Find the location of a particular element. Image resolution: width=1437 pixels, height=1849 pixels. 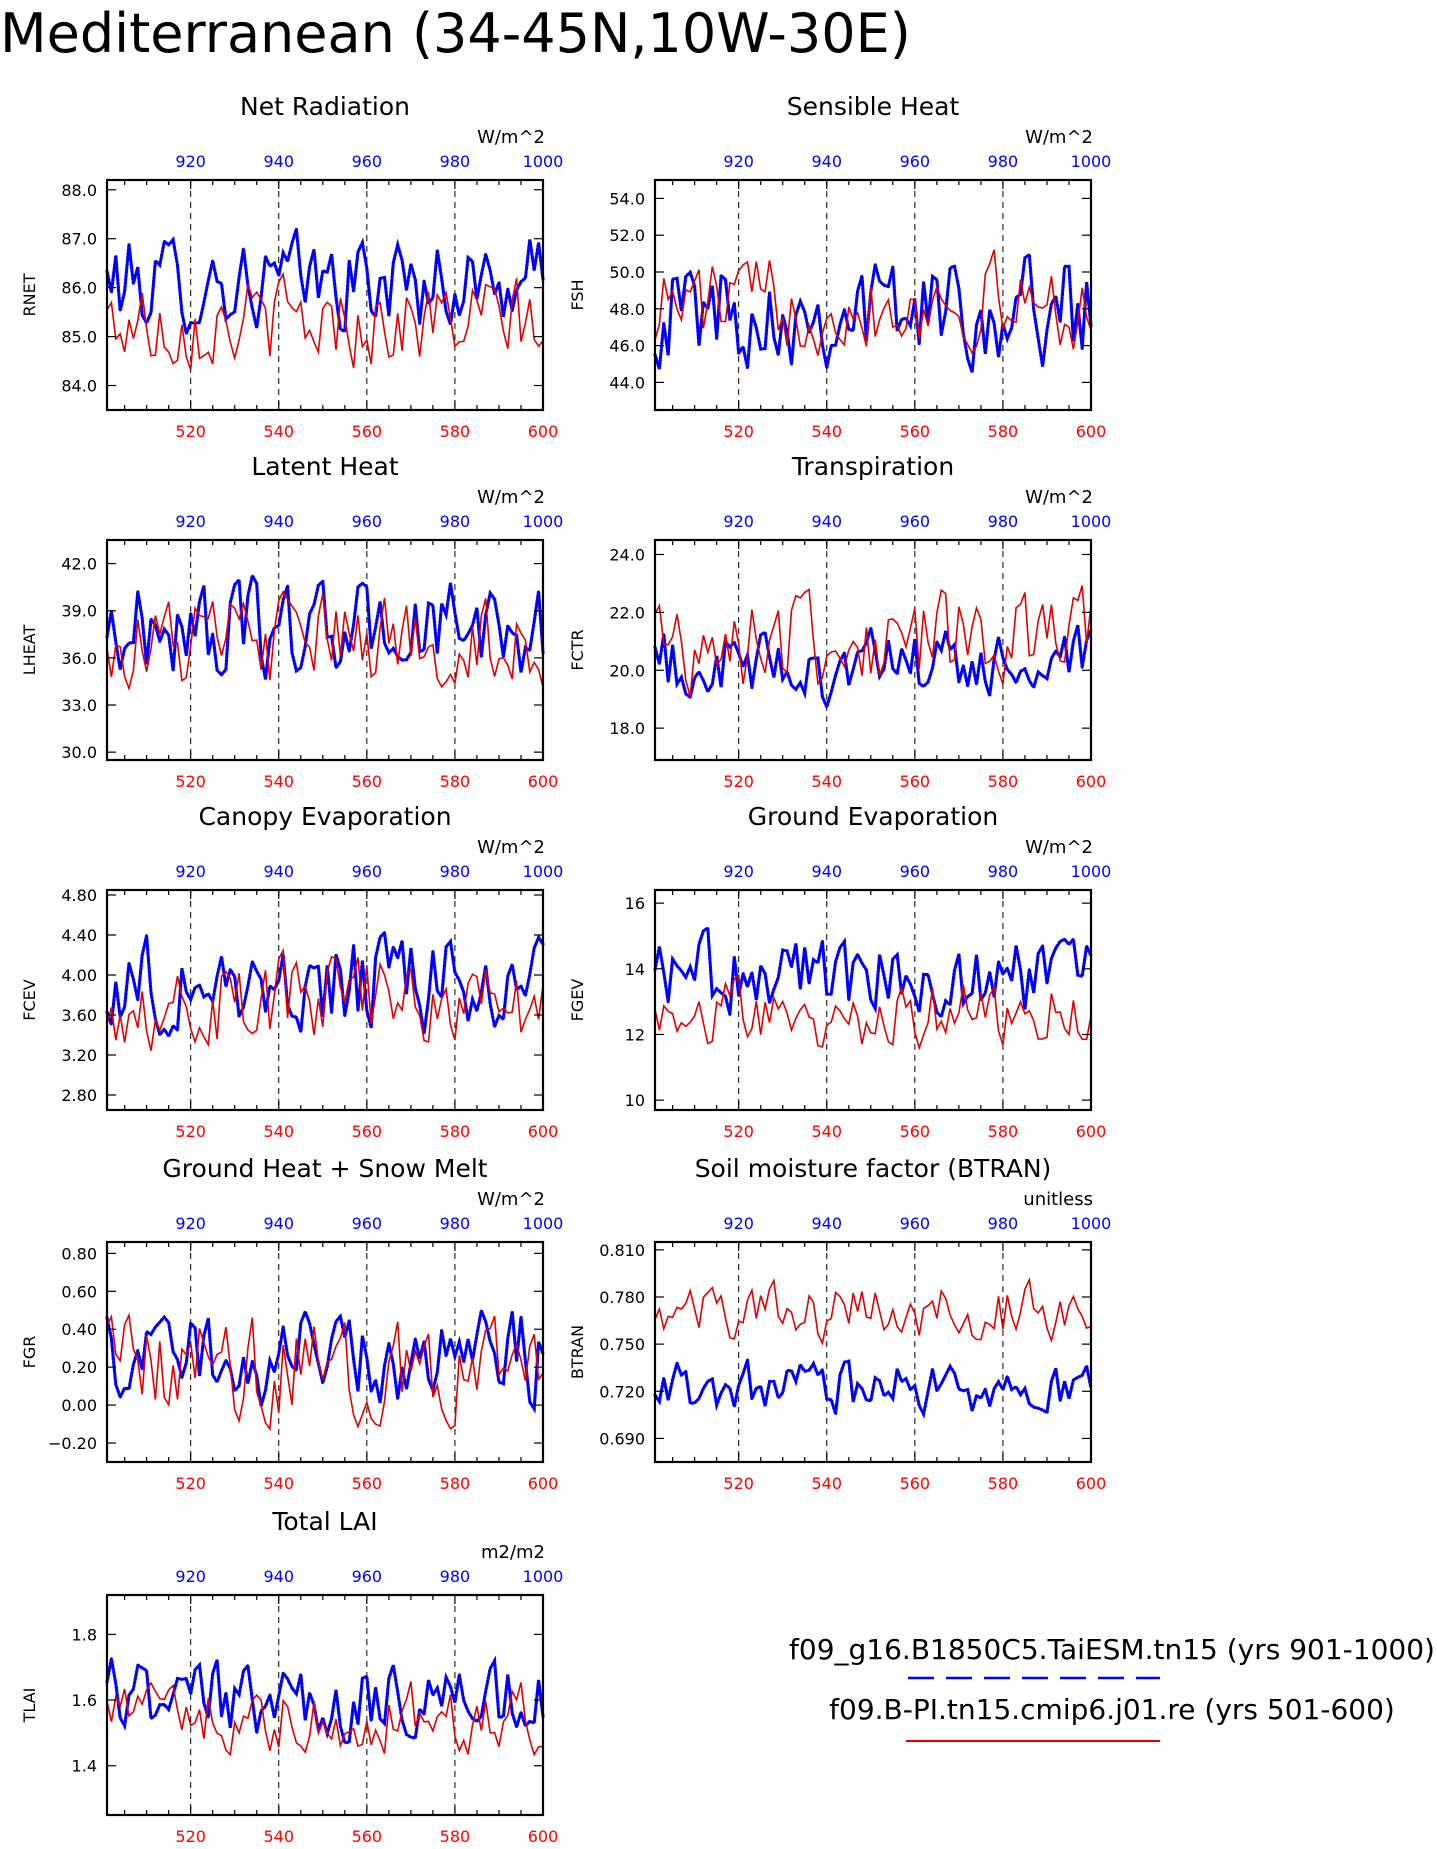

y-tick-label: 3.60 is located at coordinates (79, 1015).